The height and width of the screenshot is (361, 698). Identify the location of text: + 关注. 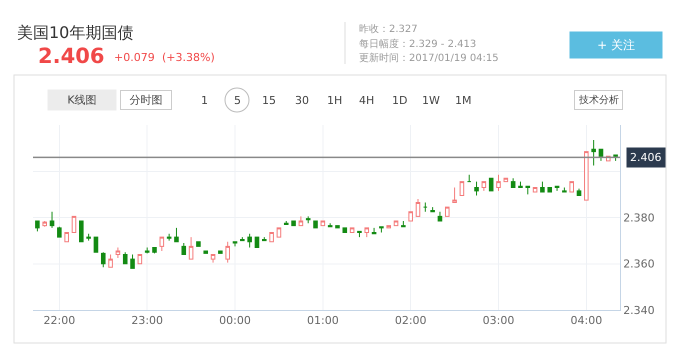
(616, 45).